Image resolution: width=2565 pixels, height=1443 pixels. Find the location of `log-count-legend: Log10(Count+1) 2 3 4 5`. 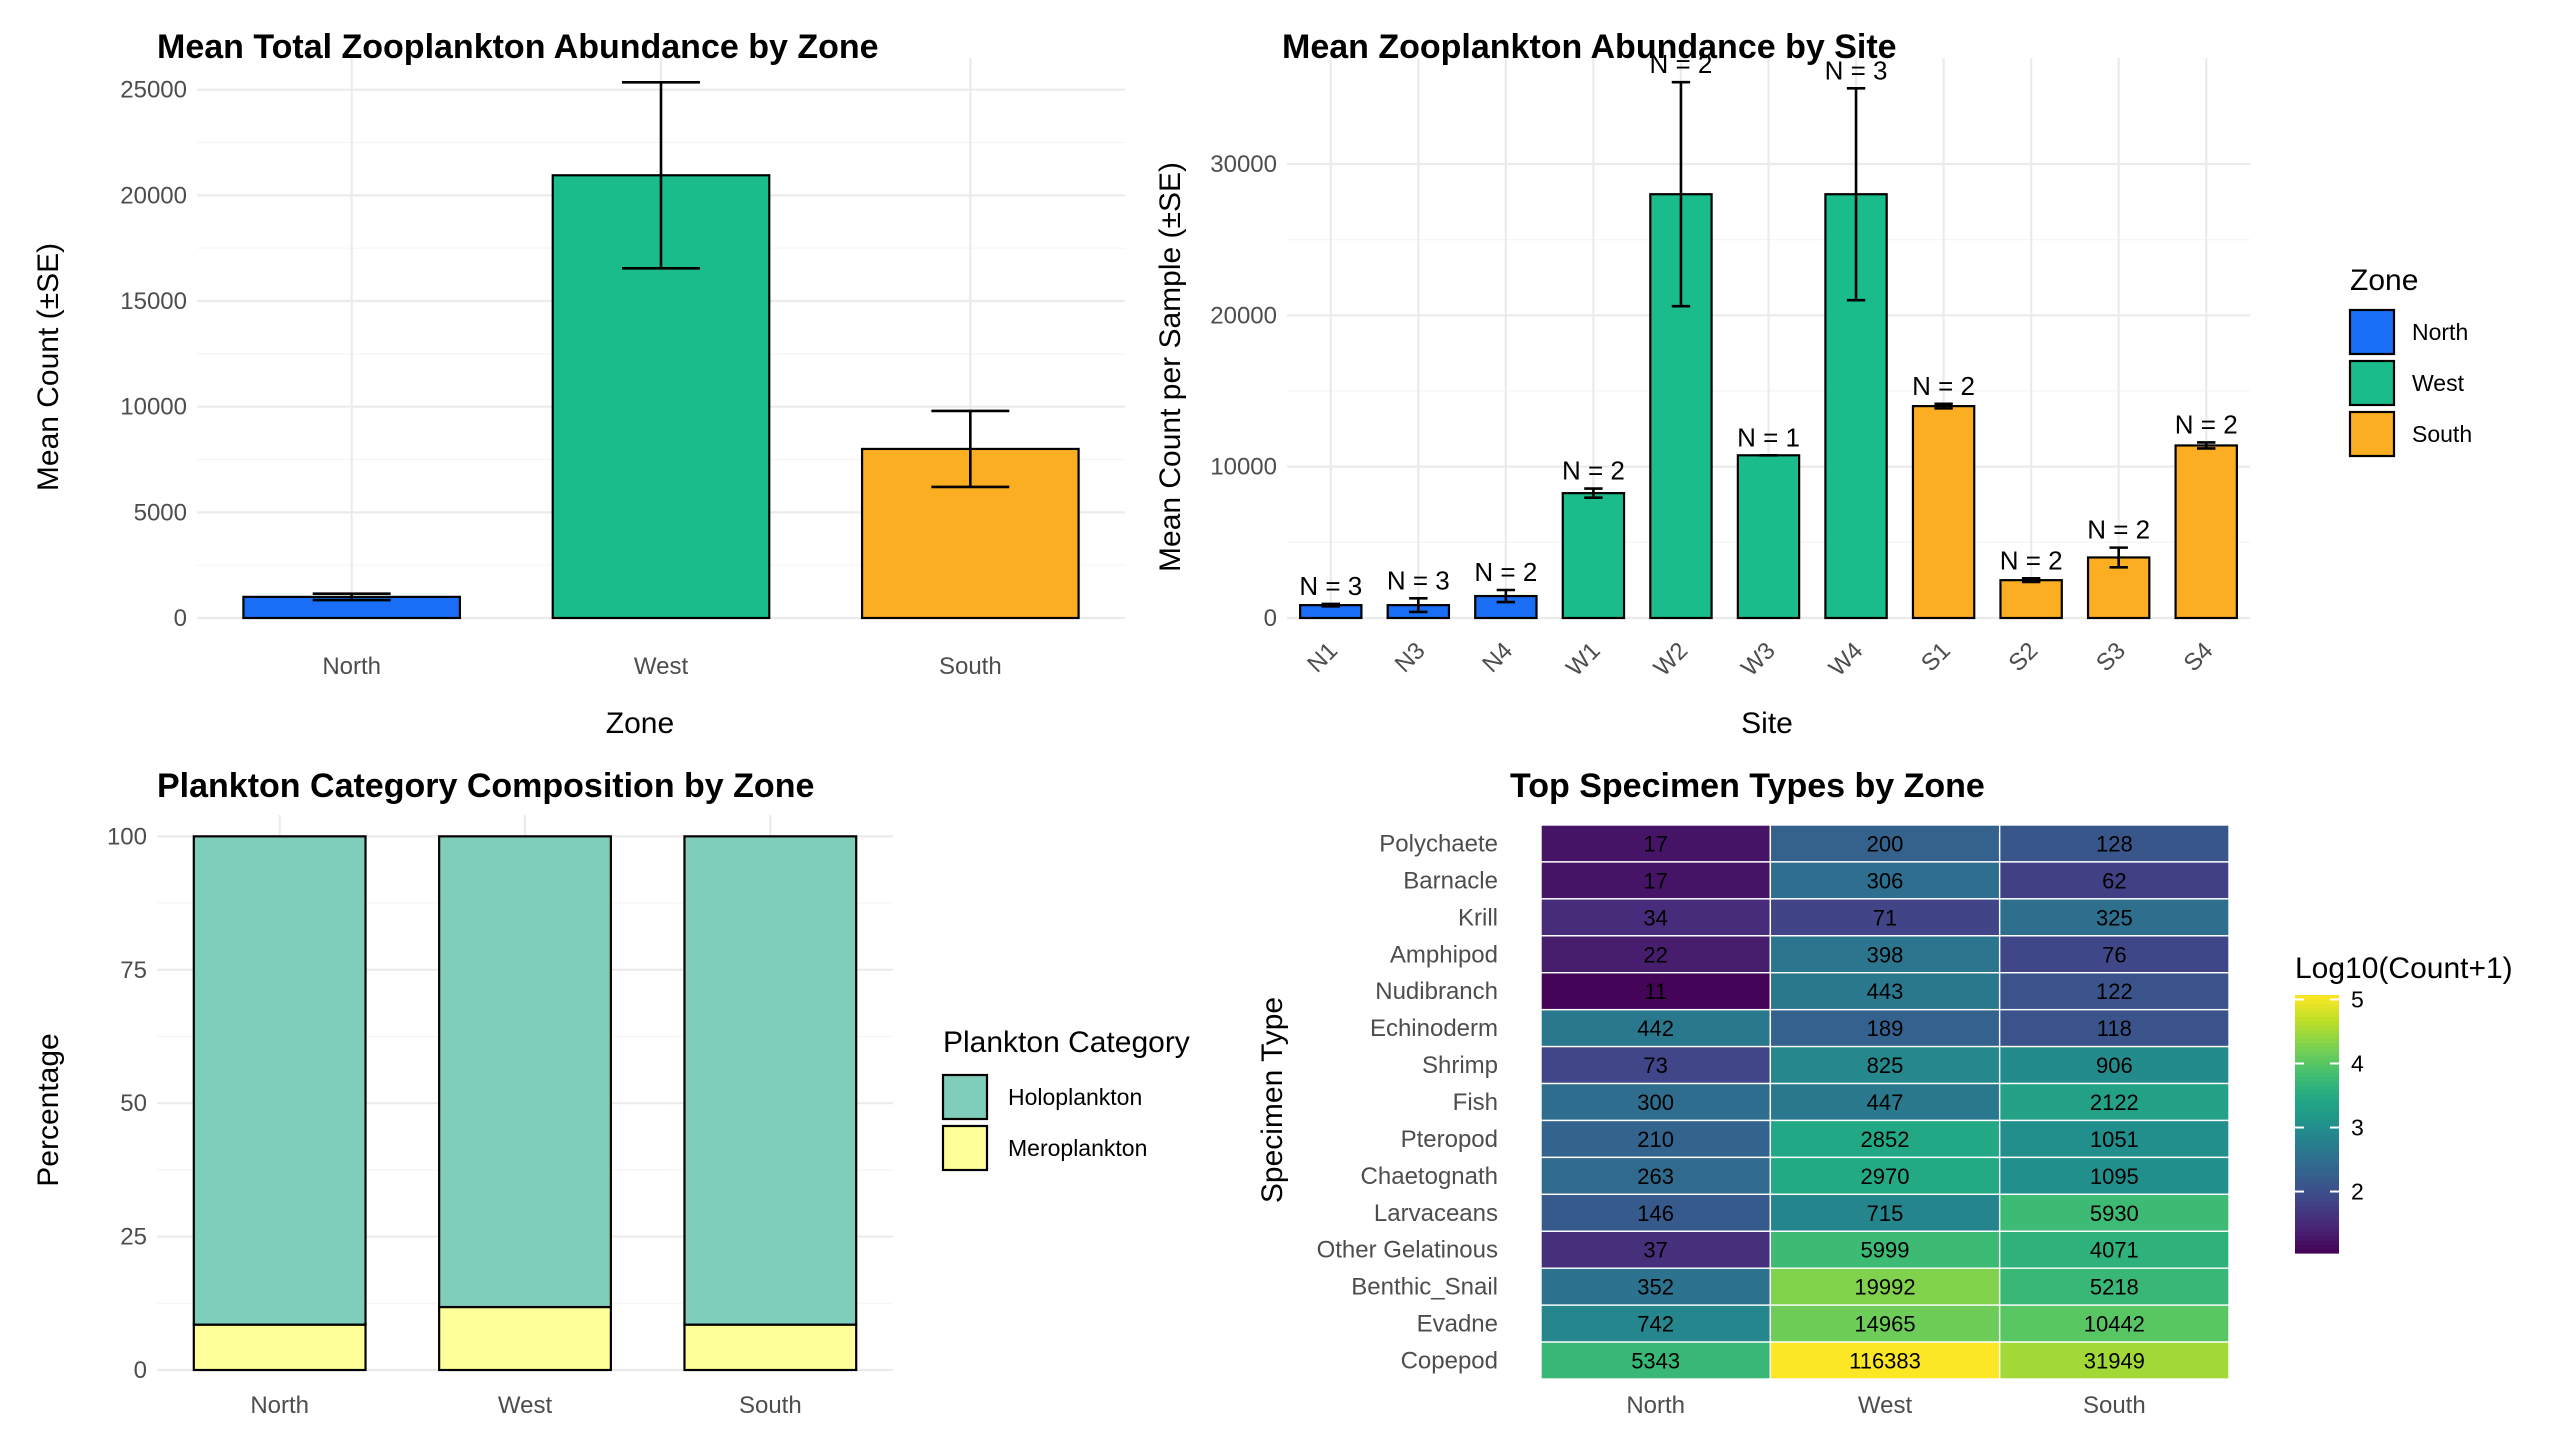

log-count-legend: Log10(Count+1) 2 3 4 5 is located at coordinates (2404, 1103).